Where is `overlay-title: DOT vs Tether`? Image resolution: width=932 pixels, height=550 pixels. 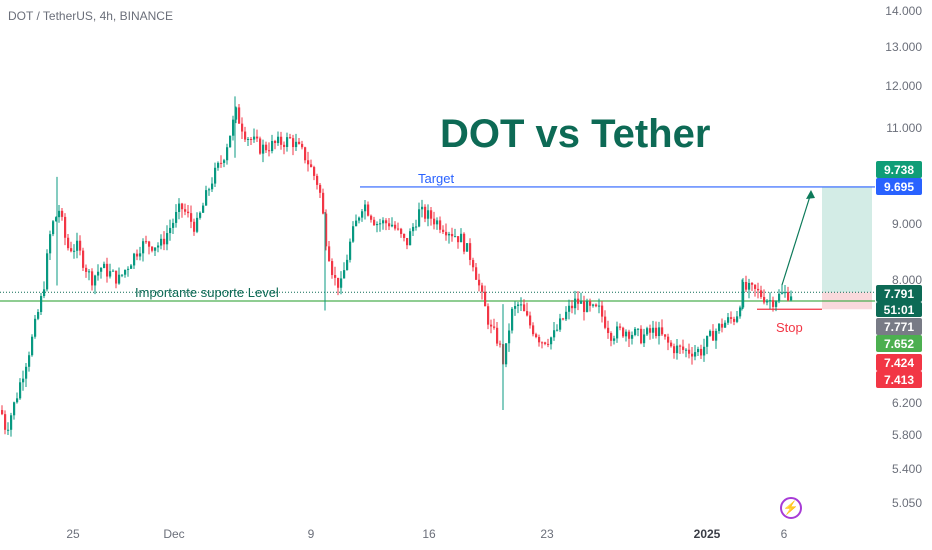 overlay-title: DOT vs Tether is located at coordinates (575, 134).